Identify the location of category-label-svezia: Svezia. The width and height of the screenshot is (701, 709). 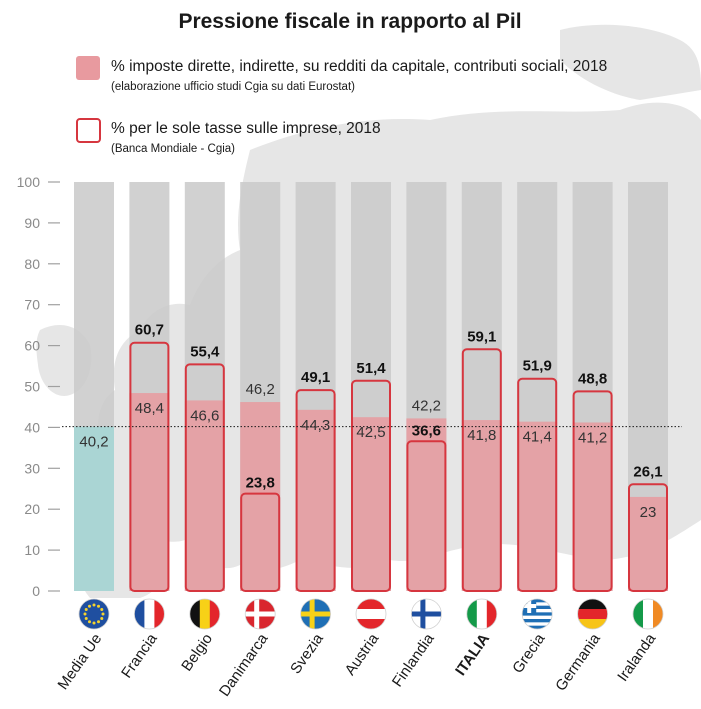
(307, 653).